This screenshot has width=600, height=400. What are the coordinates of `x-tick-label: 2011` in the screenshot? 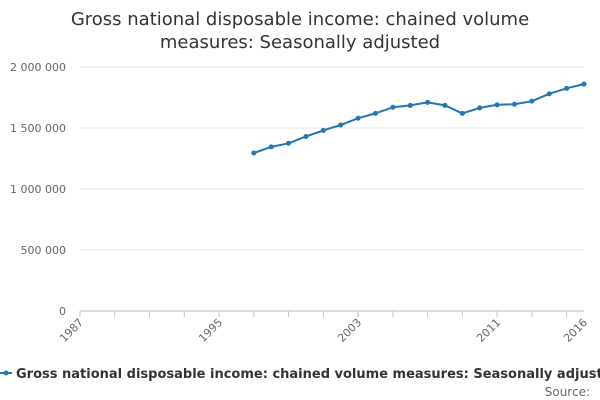 It's located at (488, 330).